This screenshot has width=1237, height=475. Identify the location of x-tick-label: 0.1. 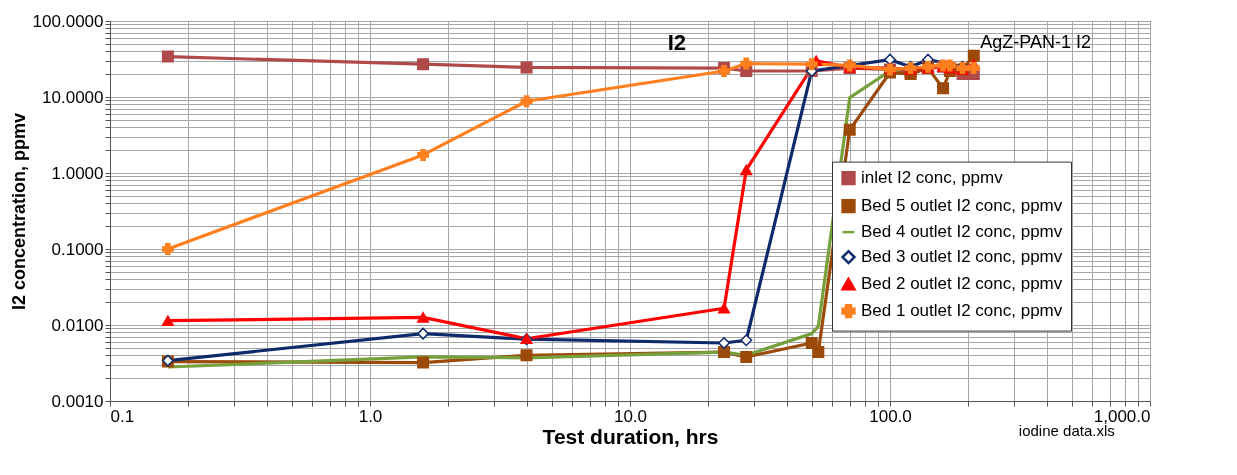
(122, 416).